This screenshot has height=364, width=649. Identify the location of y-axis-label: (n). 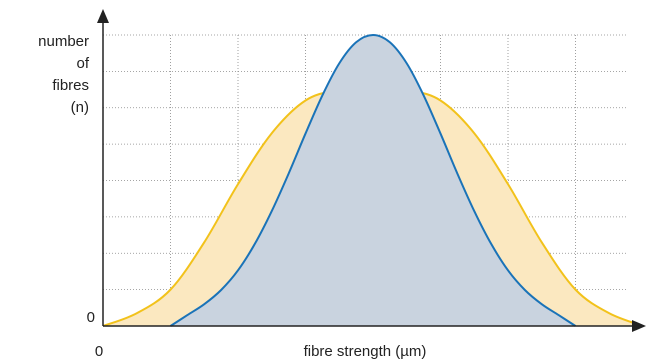
(80, 107).